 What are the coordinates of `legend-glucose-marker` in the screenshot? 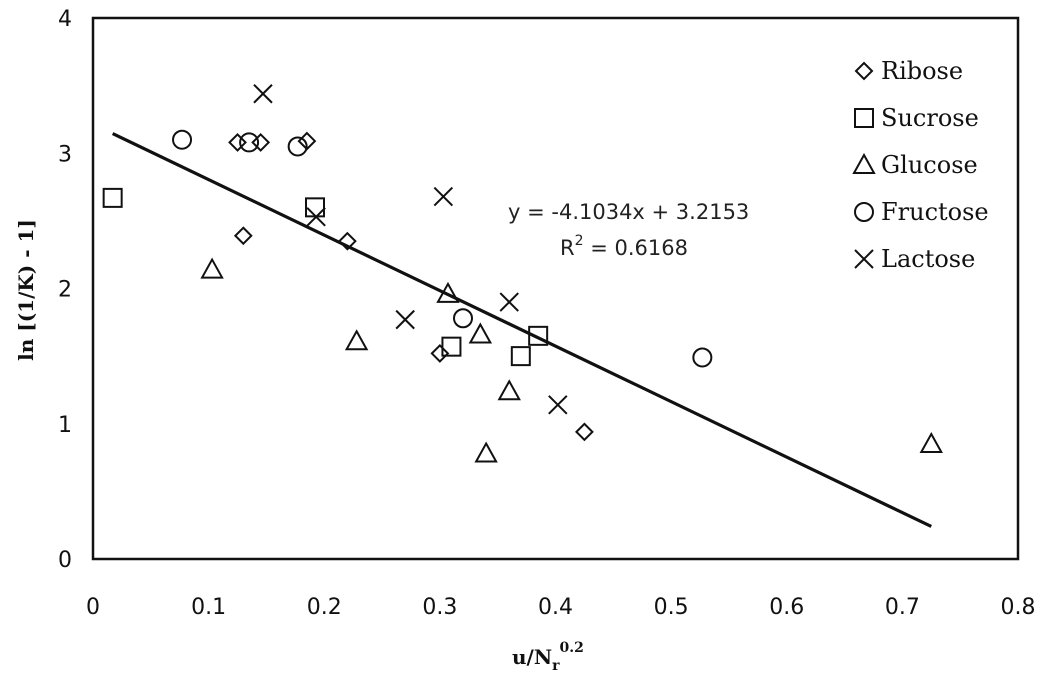 It's located at (864, 163).